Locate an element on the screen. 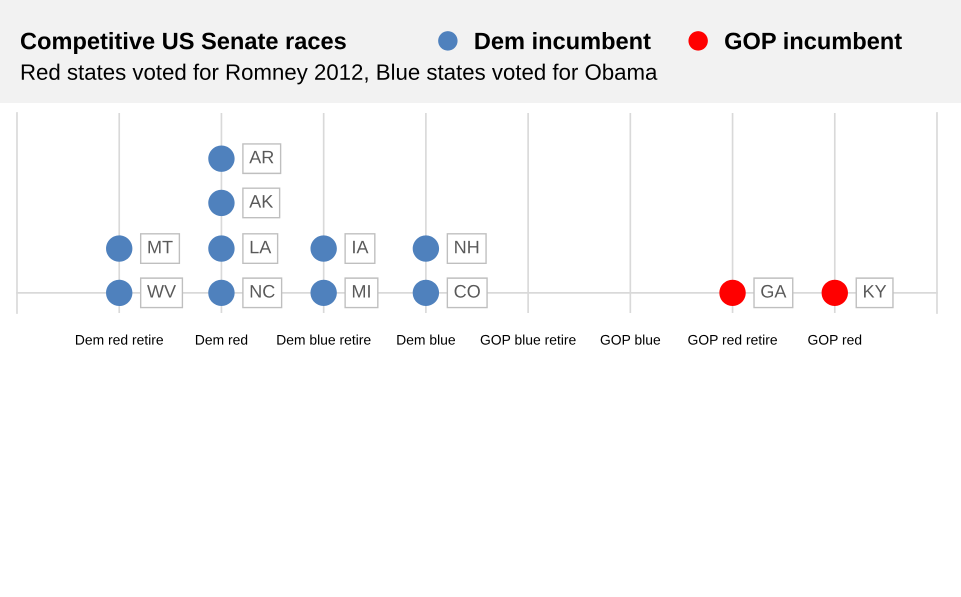 The height and width of the screenshot is (597, 961). annotation: WV is located at coordinates (161, 291).